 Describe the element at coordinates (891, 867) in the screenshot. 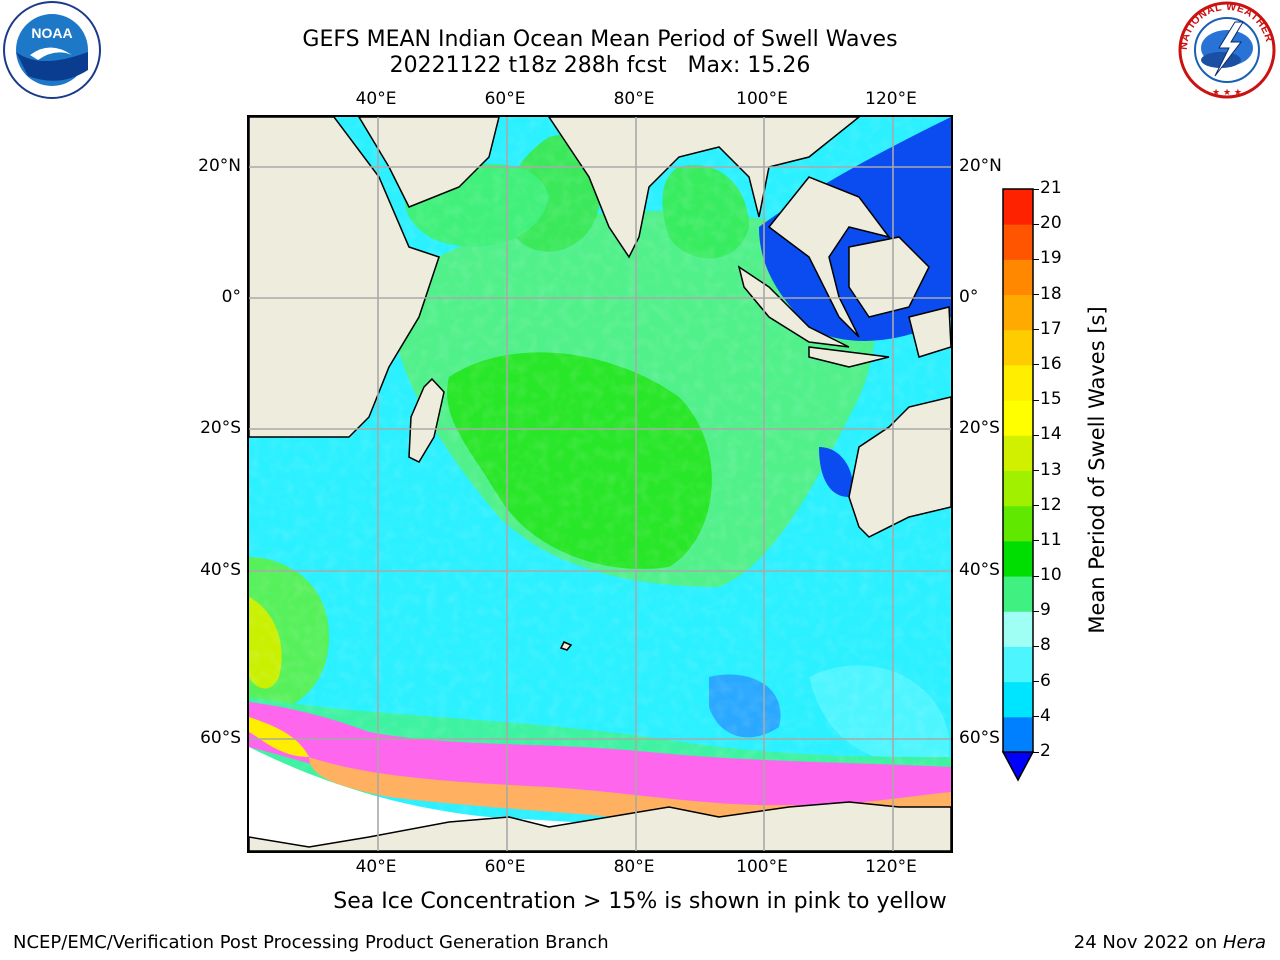

I see `lon-label-bottom-120e: 120°E` at that location.